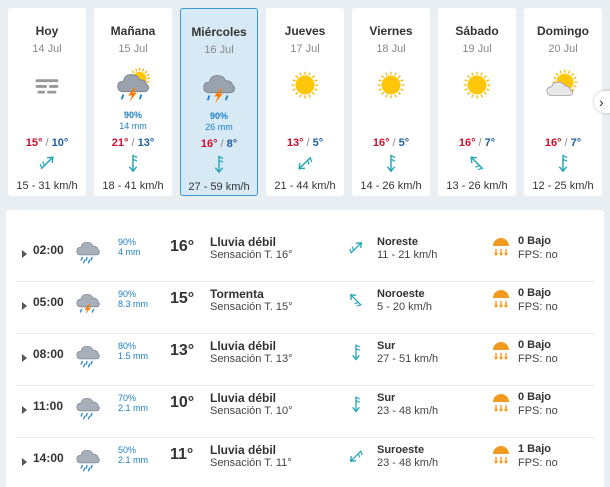 This screenshot has height=487, width=610. Describe the element at coordinates (251, 255) in the screenshot. I see `feels-like: Sensación T. 16°` at that location.